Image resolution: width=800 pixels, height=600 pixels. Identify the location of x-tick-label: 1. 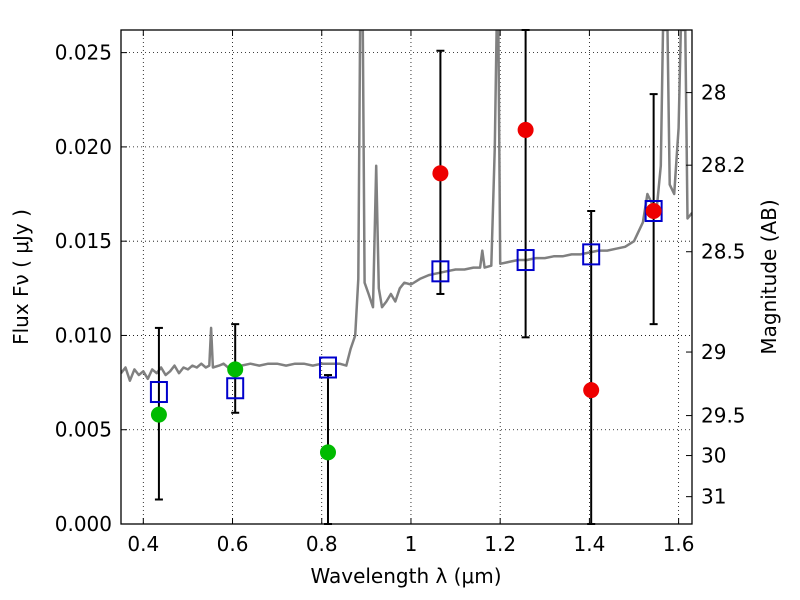
(411, 544).